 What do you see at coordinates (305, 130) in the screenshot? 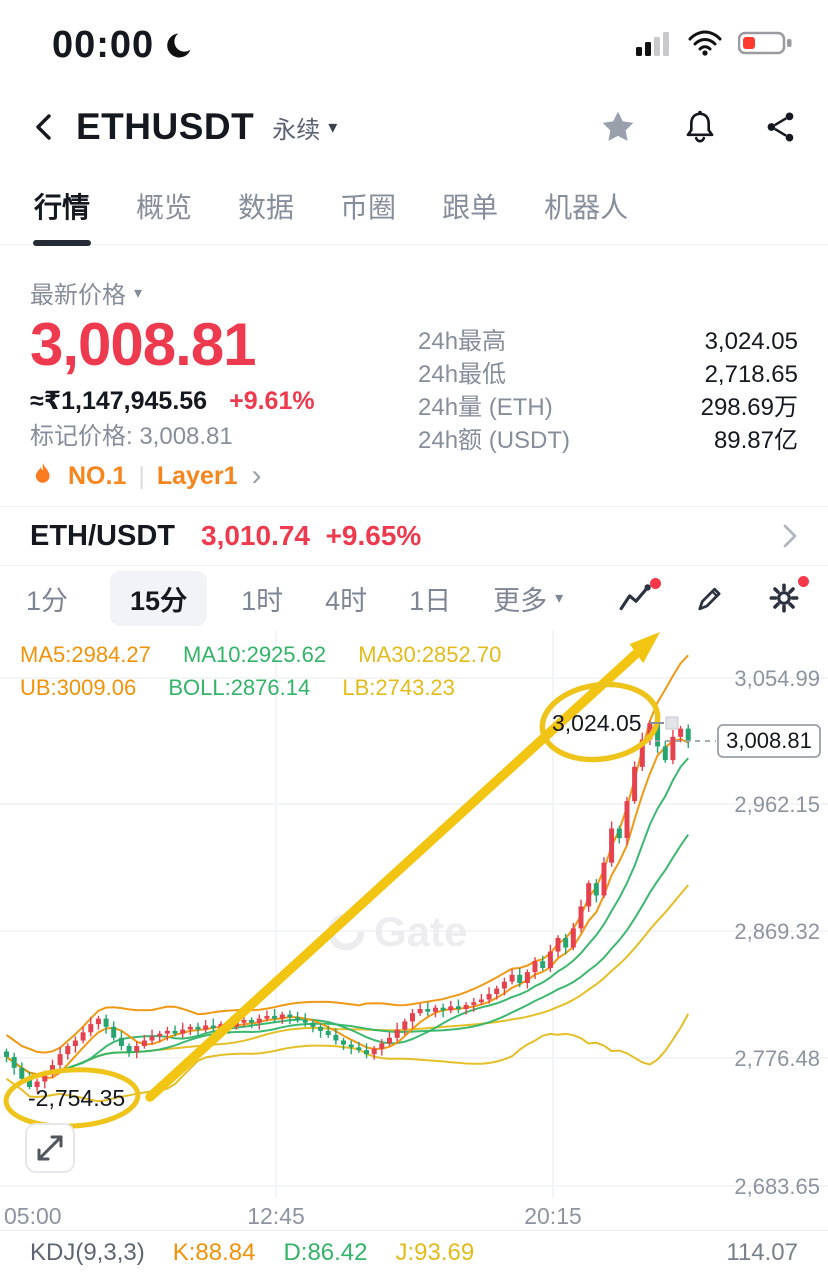
I see `contract-type-selector: 永续 ▾` at bounding box center [305, 130].